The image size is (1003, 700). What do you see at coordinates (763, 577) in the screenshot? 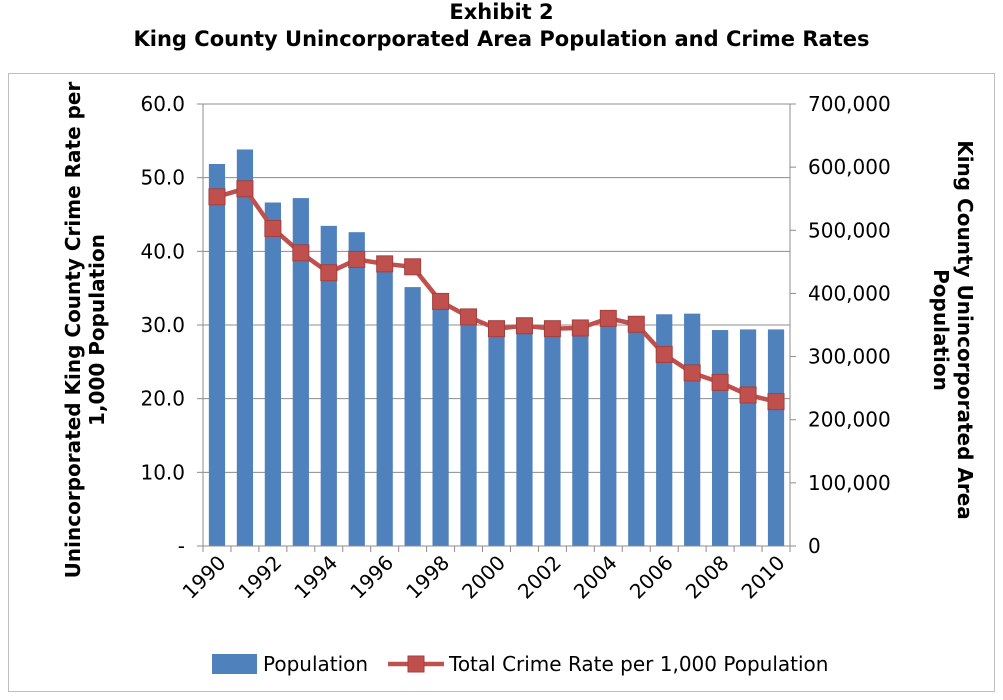
I see `x-tick-label: 2010` at bounding box center [763, 577].